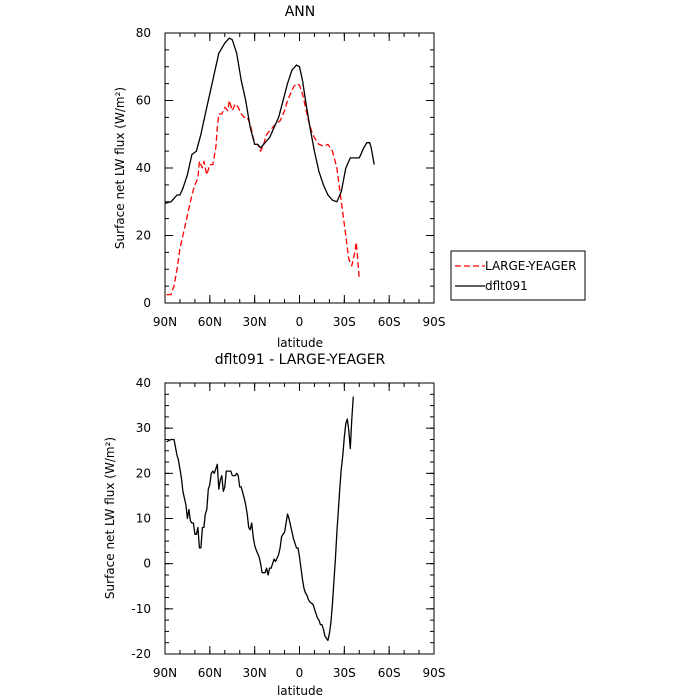  I want to click on legend: LARGE-YEAGER dflt091, so click(518, 275).